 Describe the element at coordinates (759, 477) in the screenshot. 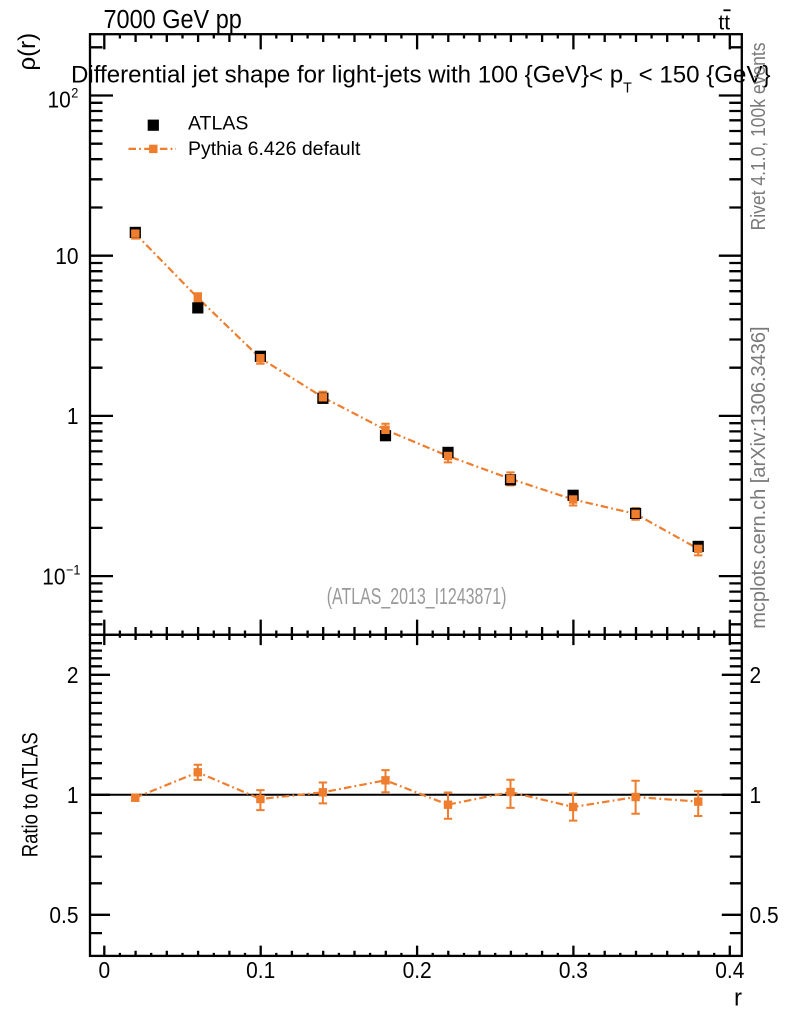

I see `svg-text:mcplots.cern.ch [arXiv:1306.34: mcplots.cern.ch [arXiv:1306.3436]` at that location.